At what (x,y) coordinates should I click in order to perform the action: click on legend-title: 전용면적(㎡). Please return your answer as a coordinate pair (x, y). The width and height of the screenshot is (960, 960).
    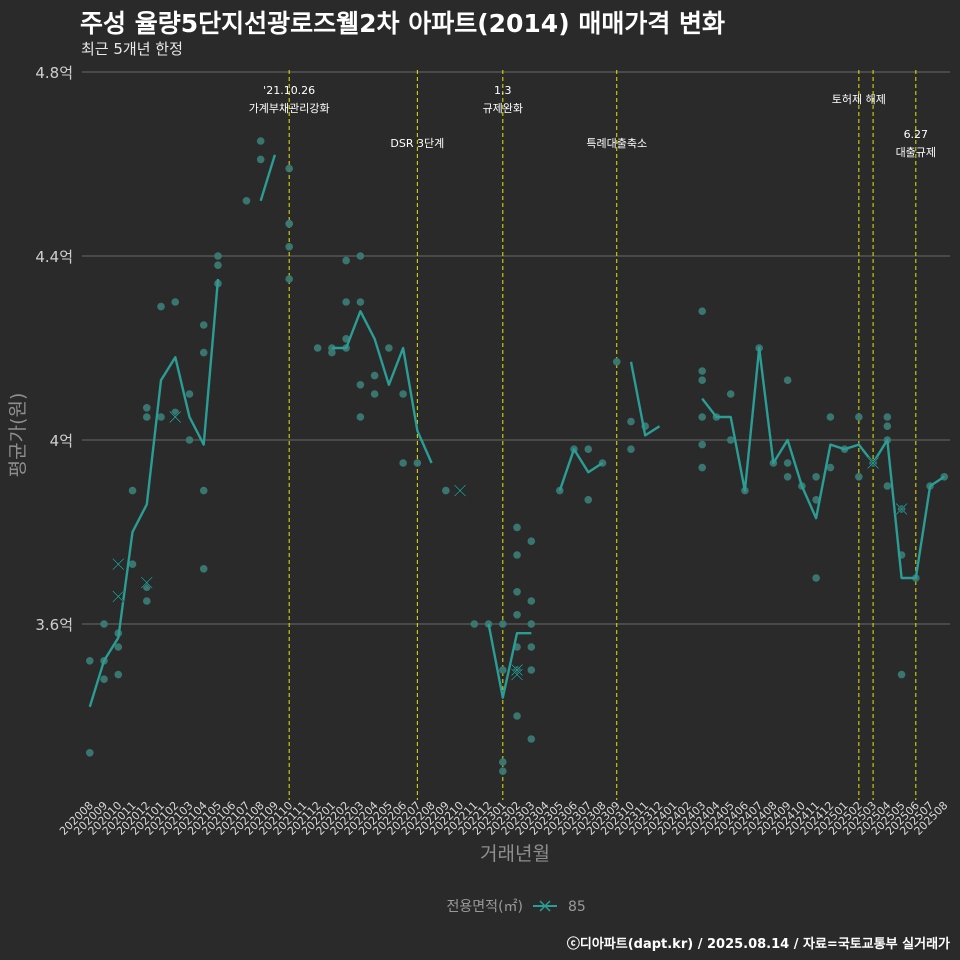
    Looking at the image, I should click on (485, 907).